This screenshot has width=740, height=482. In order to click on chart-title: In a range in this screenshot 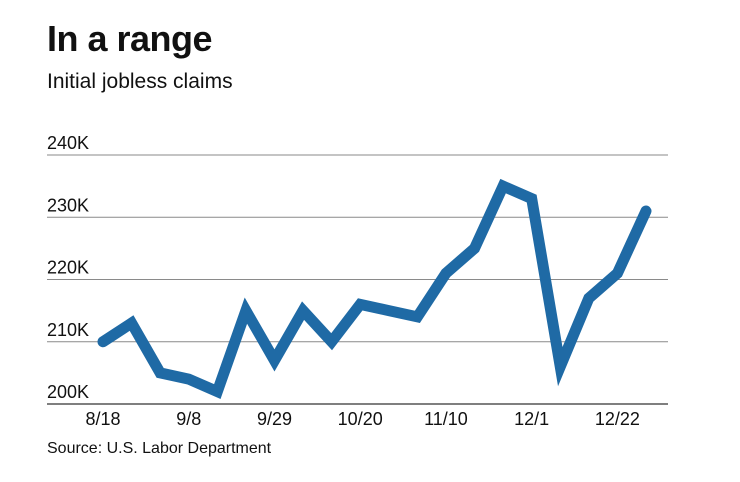, I will do `click(130, 38)`.